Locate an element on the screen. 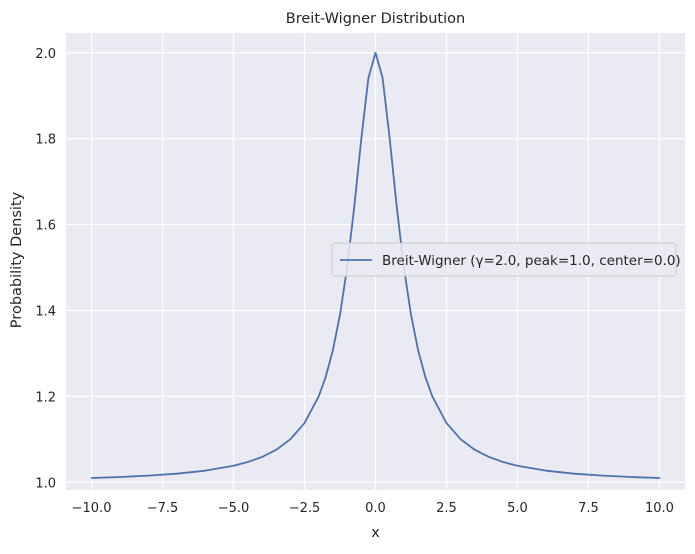 Image resolution: width=695 pixels, height=554 pixels. y-axis-label: Probability Density is located at coordinates (17, 259).